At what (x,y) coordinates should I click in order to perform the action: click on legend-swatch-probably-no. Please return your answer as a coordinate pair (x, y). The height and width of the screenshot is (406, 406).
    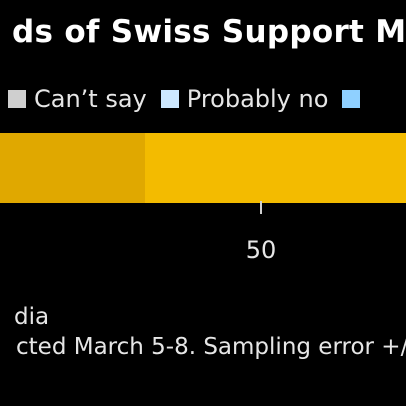
    Looking at the image, I should click on (169, 99).